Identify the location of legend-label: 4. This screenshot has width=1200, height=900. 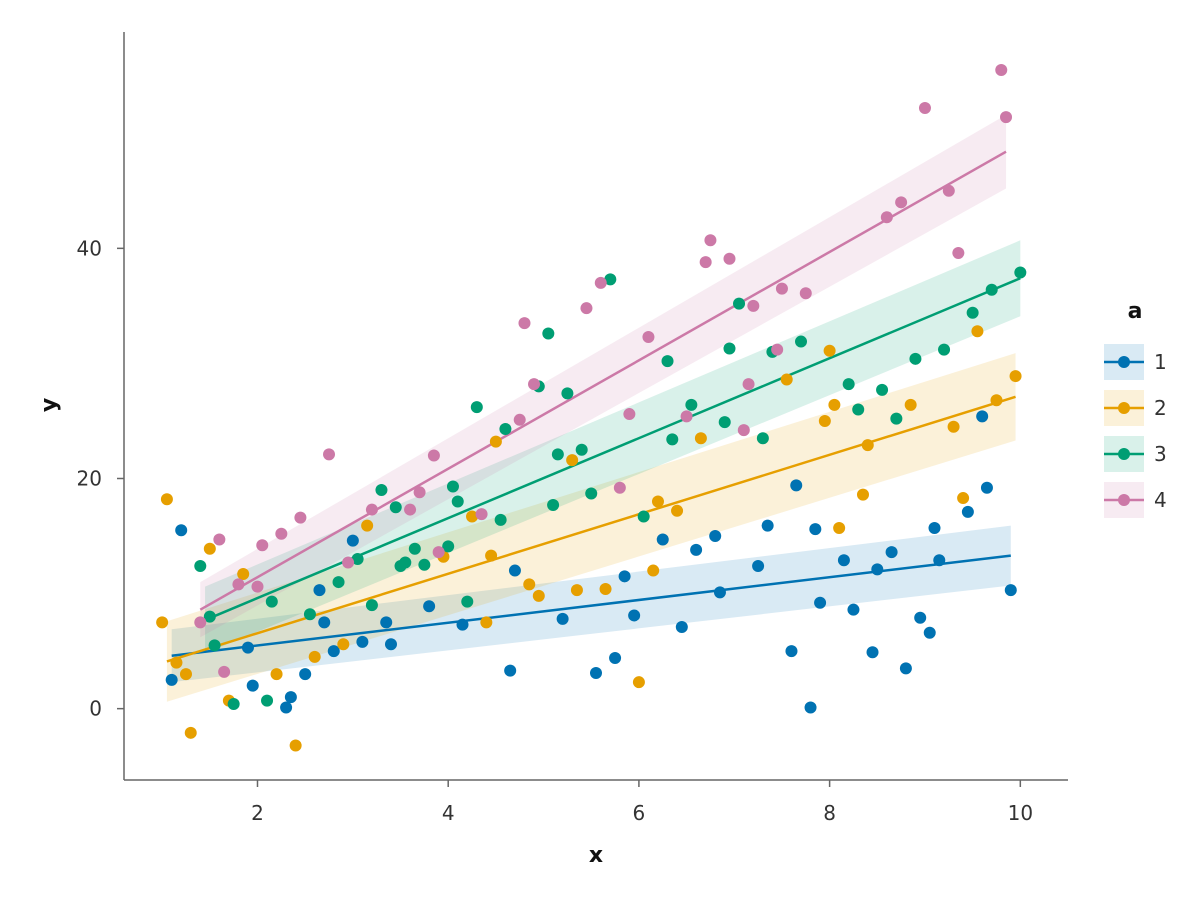
(1160, 500).